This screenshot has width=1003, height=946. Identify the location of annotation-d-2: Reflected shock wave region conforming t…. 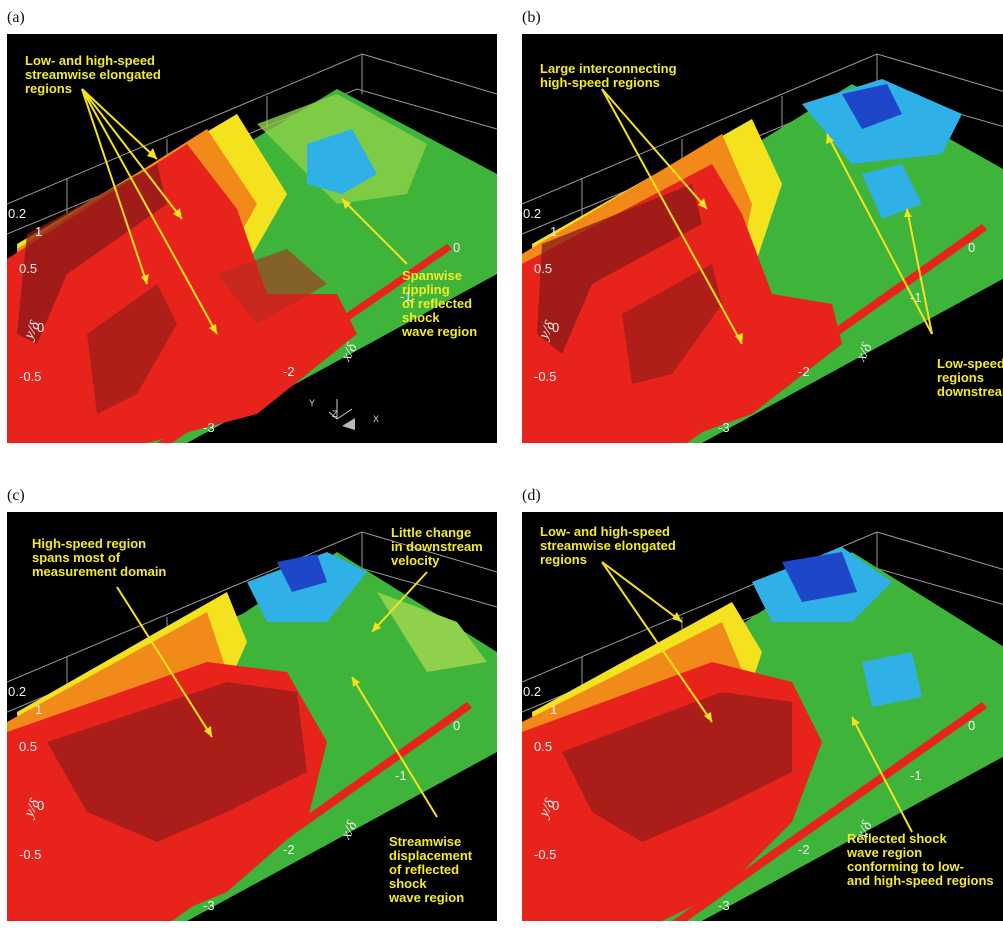
(920, 859).